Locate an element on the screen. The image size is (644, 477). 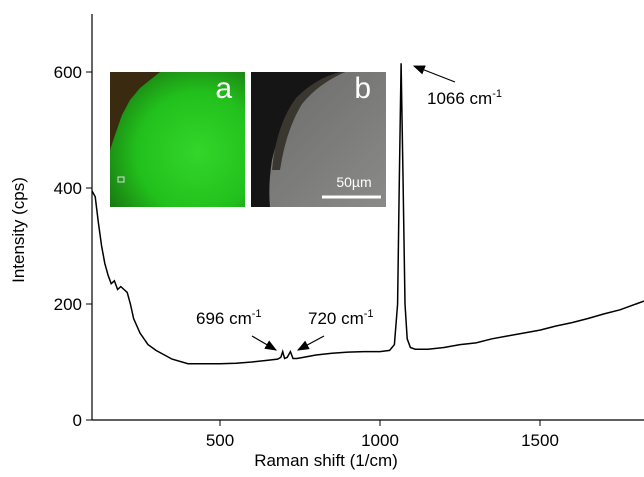
x-tick-label: 1000 is located at coordinates (380, 440).